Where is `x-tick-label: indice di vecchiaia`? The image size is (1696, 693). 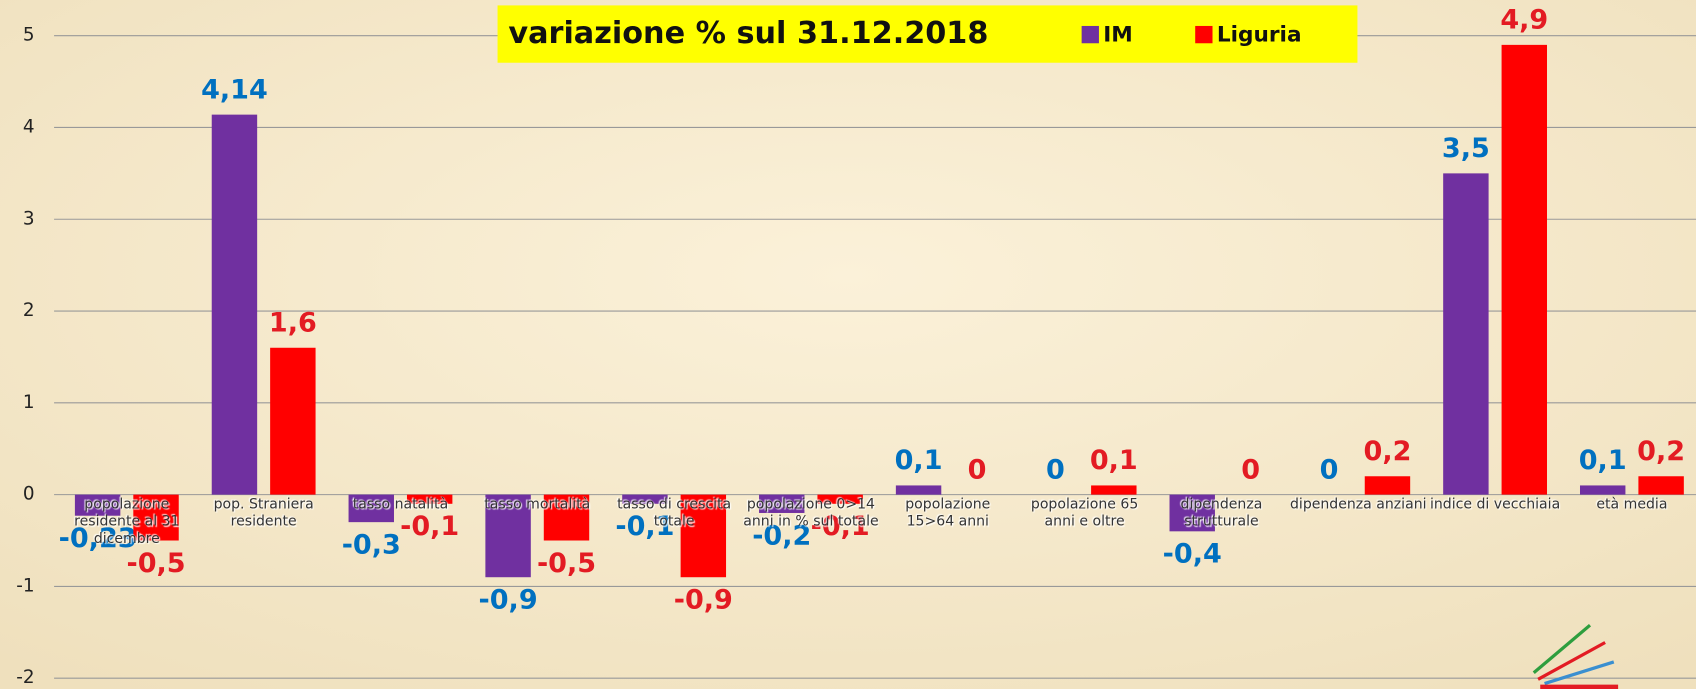
x-tick-label: indice di vecchiaia is located at coordinates (1495, 505).